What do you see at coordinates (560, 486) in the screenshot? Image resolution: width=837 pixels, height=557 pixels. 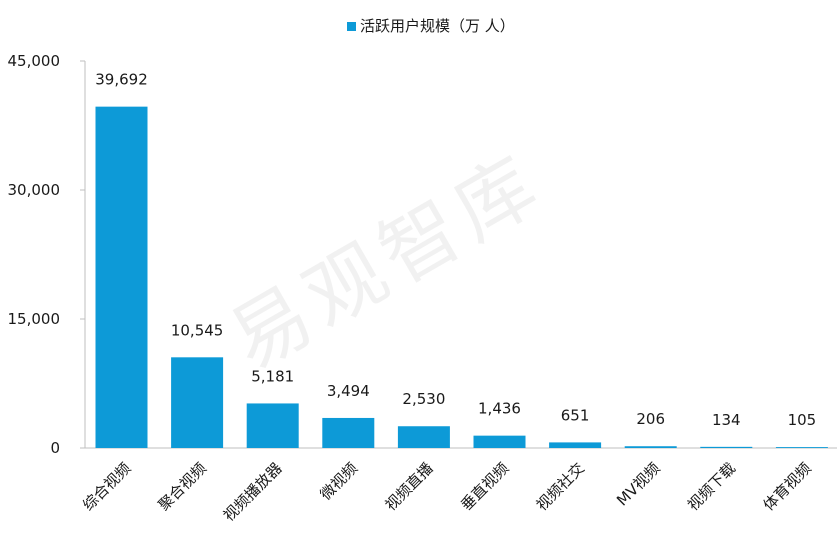 I see `category-label: 视频社交` at bounding box center [560, 486].